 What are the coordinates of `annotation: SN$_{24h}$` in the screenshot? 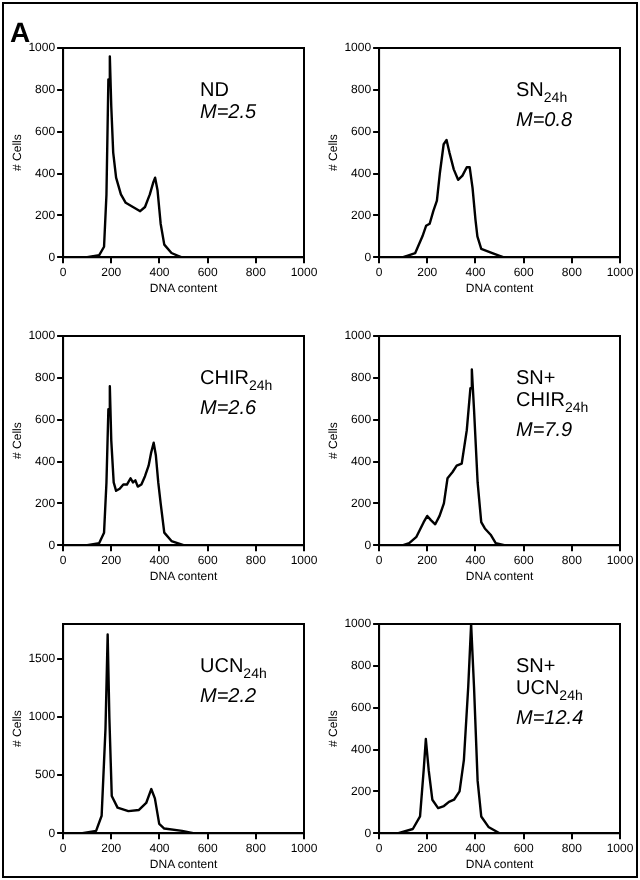 It's located at (542, 93).